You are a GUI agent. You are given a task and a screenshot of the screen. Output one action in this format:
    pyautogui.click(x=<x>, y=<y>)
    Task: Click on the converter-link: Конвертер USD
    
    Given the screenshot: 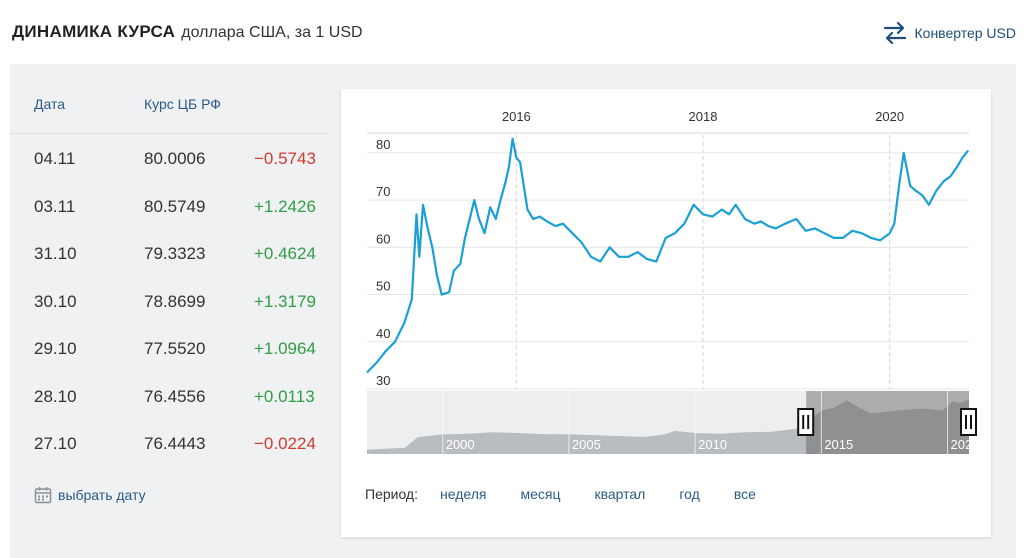 What is the action you would take?
    pyautogui.click(x=949, y=33)
    